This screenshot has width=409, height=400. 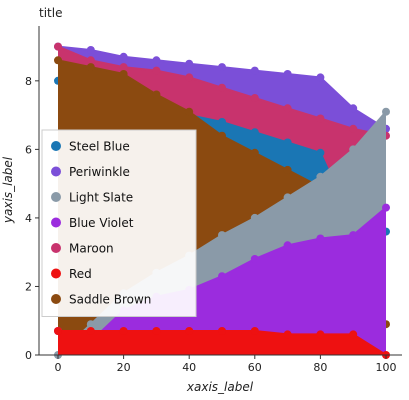 I want to click on y-tick-label-6: 6, so click(x=28, y=149).